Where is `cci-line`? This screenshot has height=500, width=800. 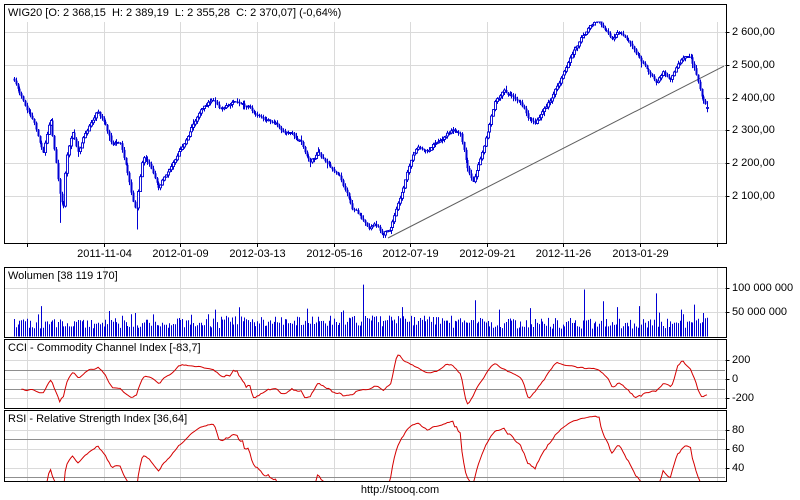
cci-line is located at coordinates (364, 379).